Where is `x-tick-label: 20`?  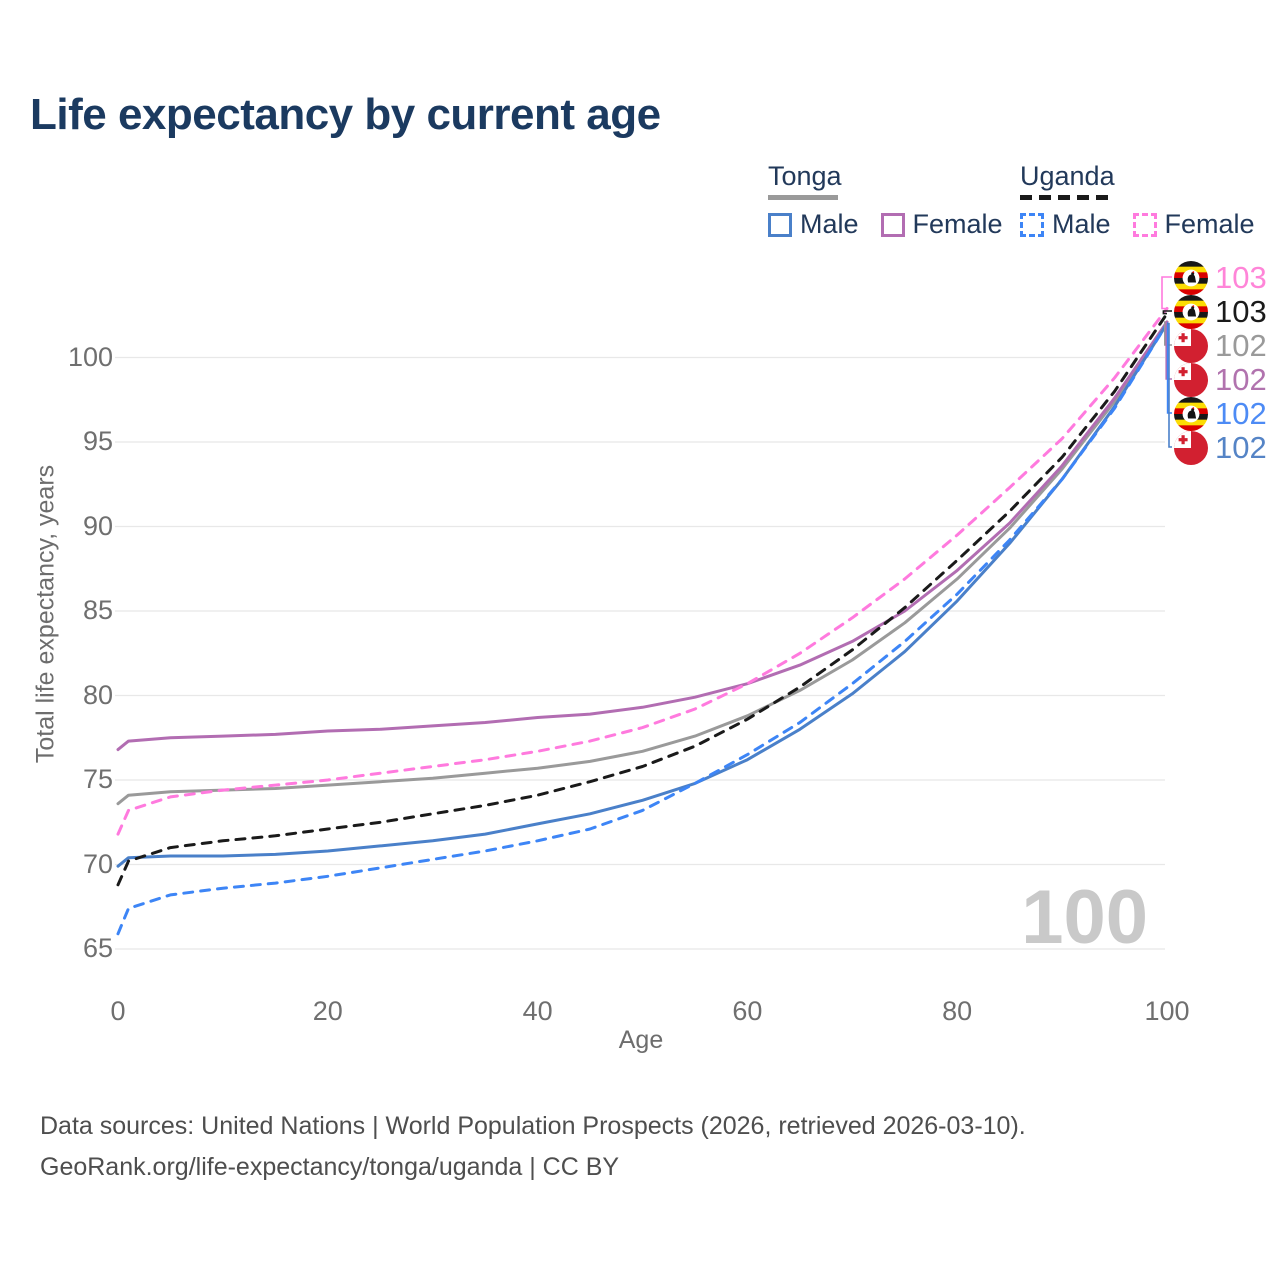
x-tick-label: 20 is located at coordinates (327, 1011).